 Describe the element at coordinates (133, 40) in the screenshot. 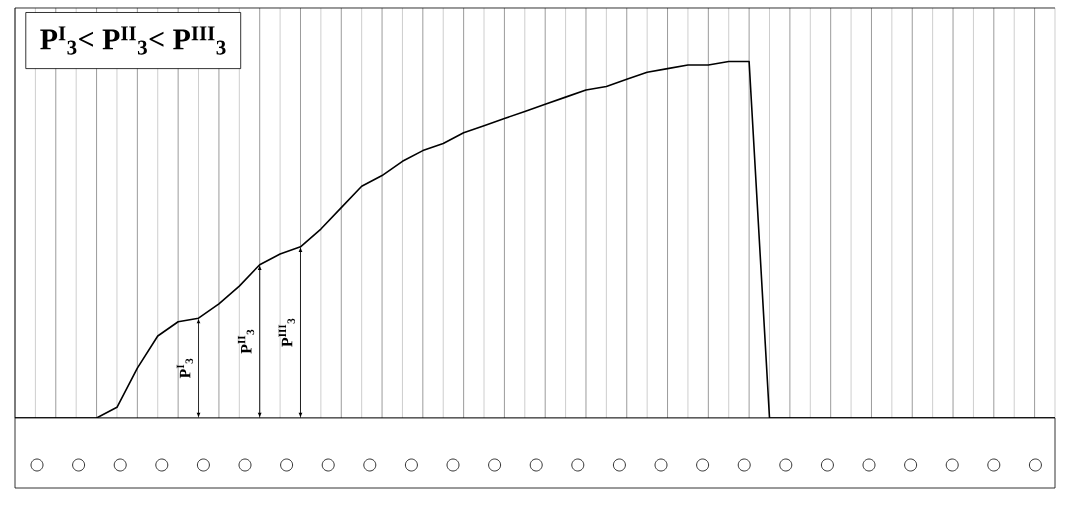

I see `text: P$^{I}$$_{3}$< P$^{II}$$_{3}$< P$^{III}$3` at that location.